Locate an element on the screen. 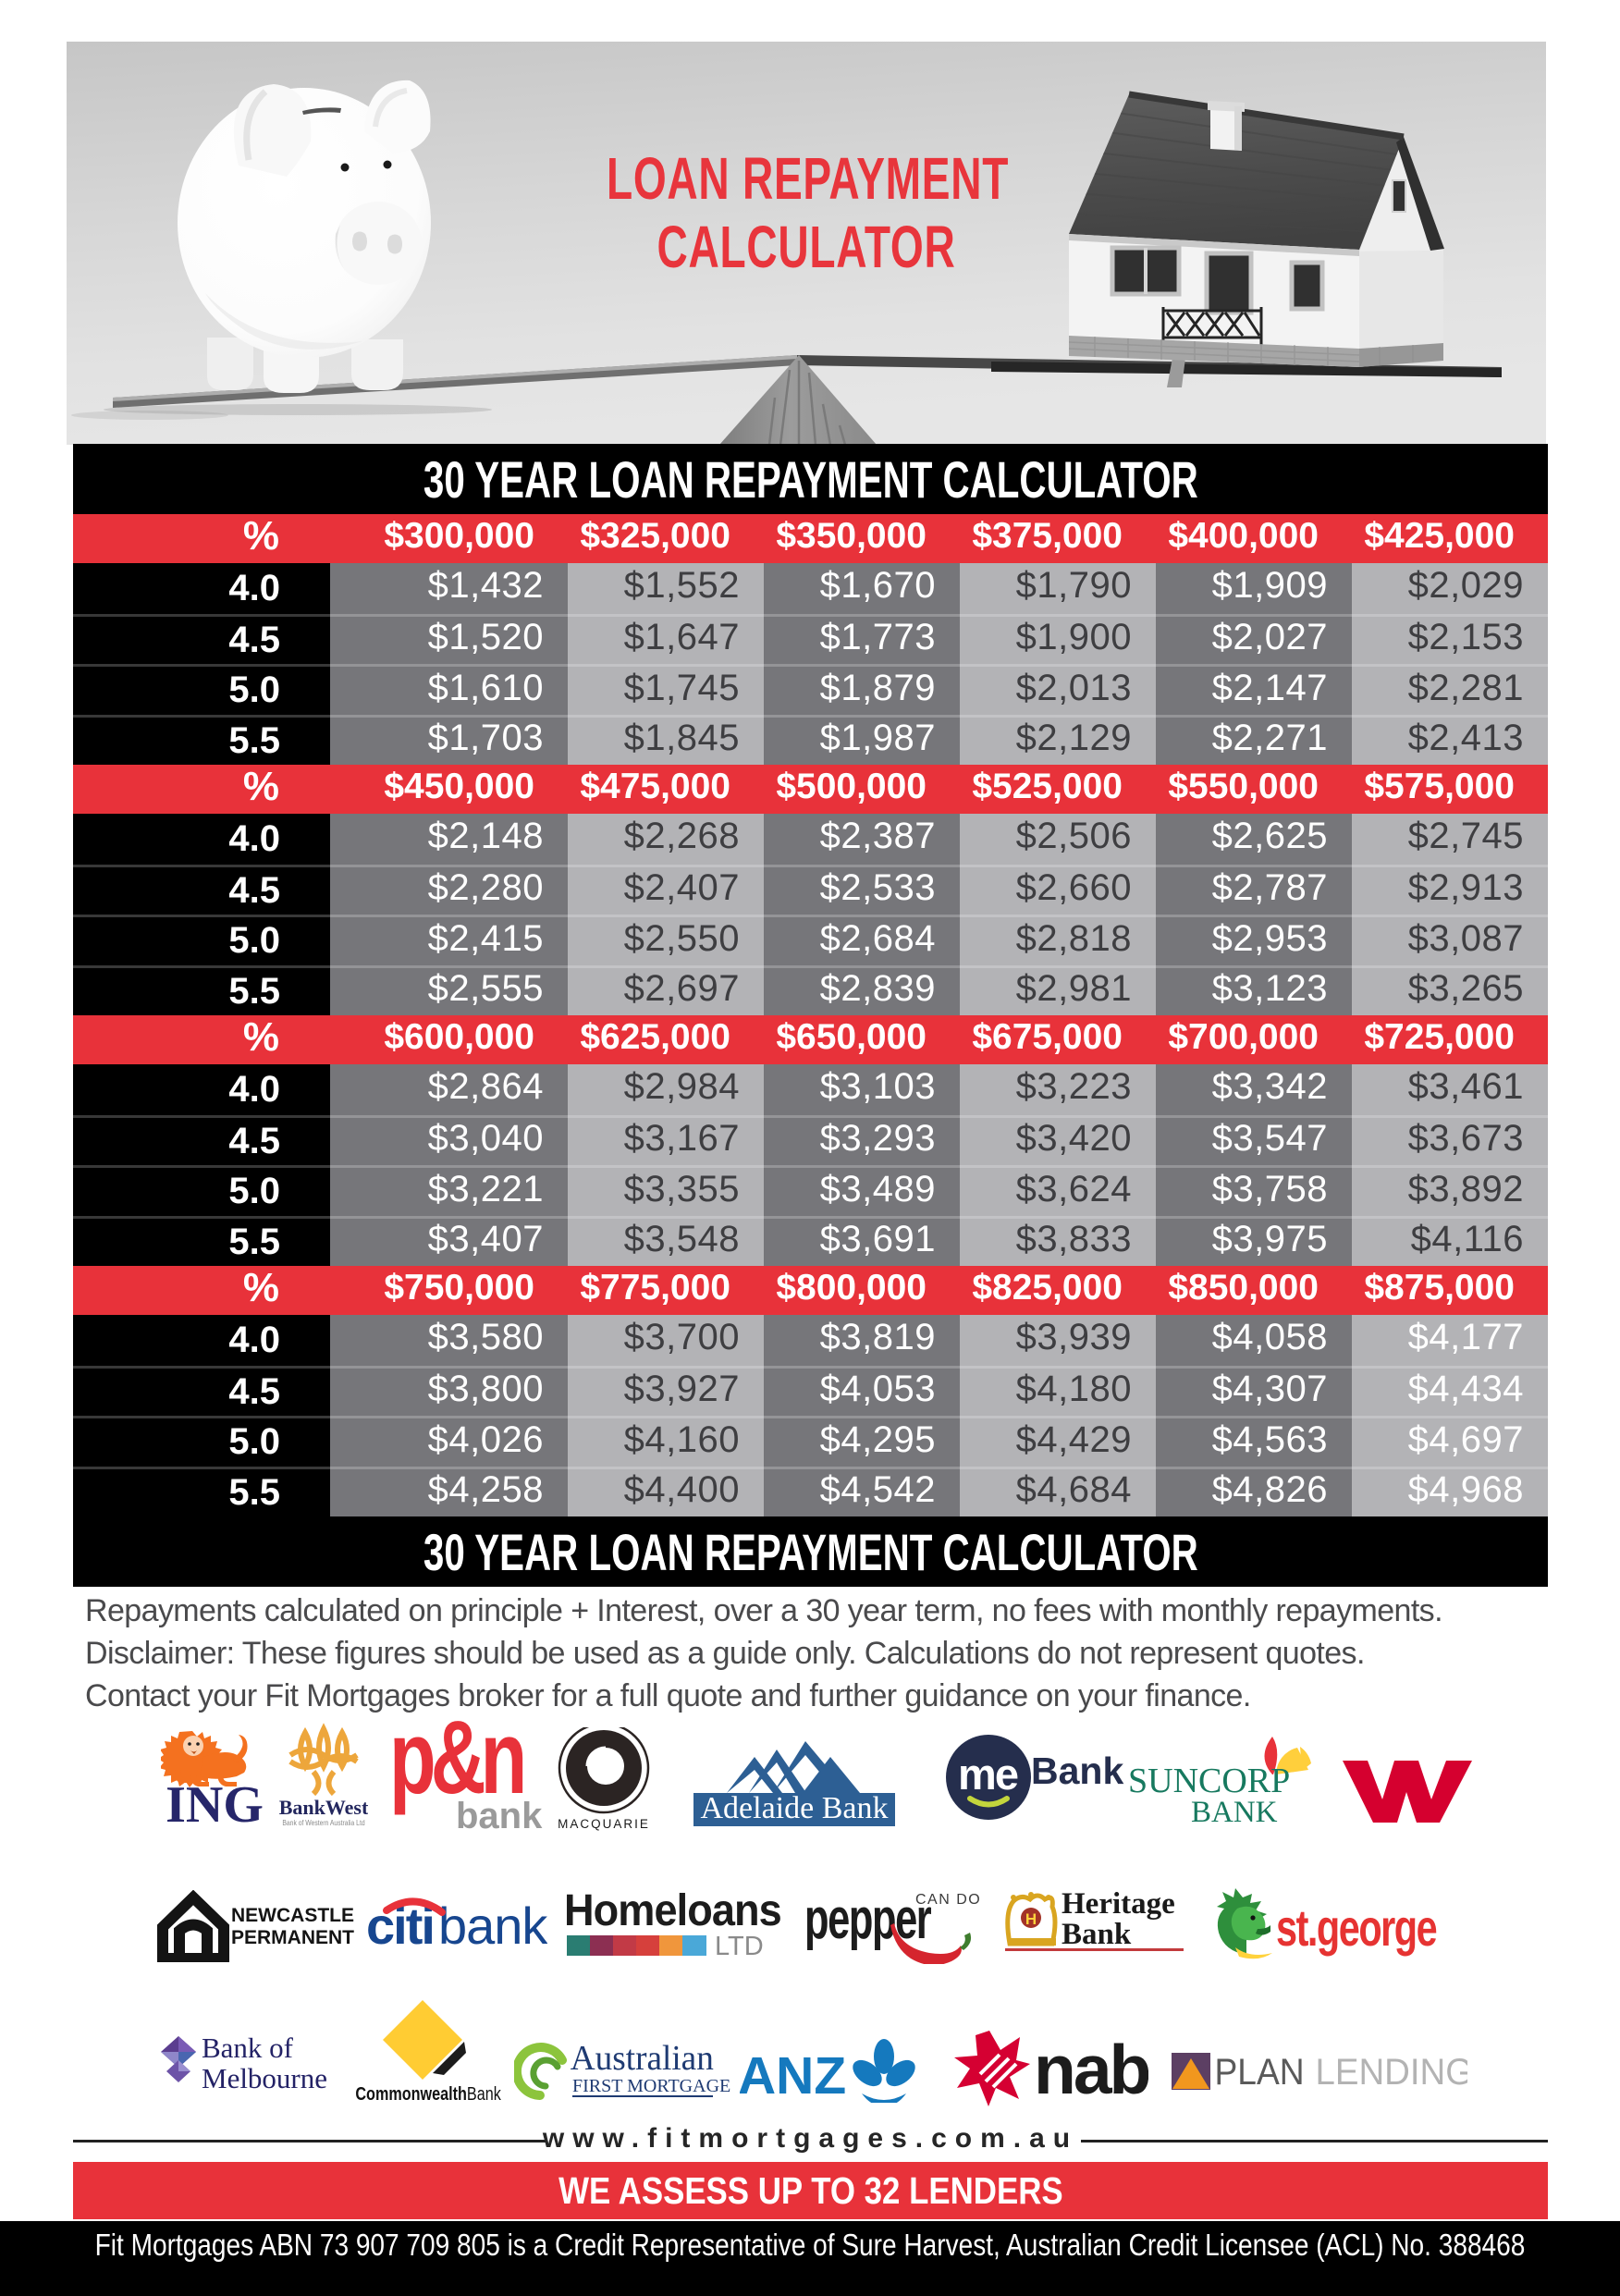 The width and height of the screenshot is (1620, 2296). svg-text: Bank of Western Australia Ltd is located at coordinates (323, 1823).